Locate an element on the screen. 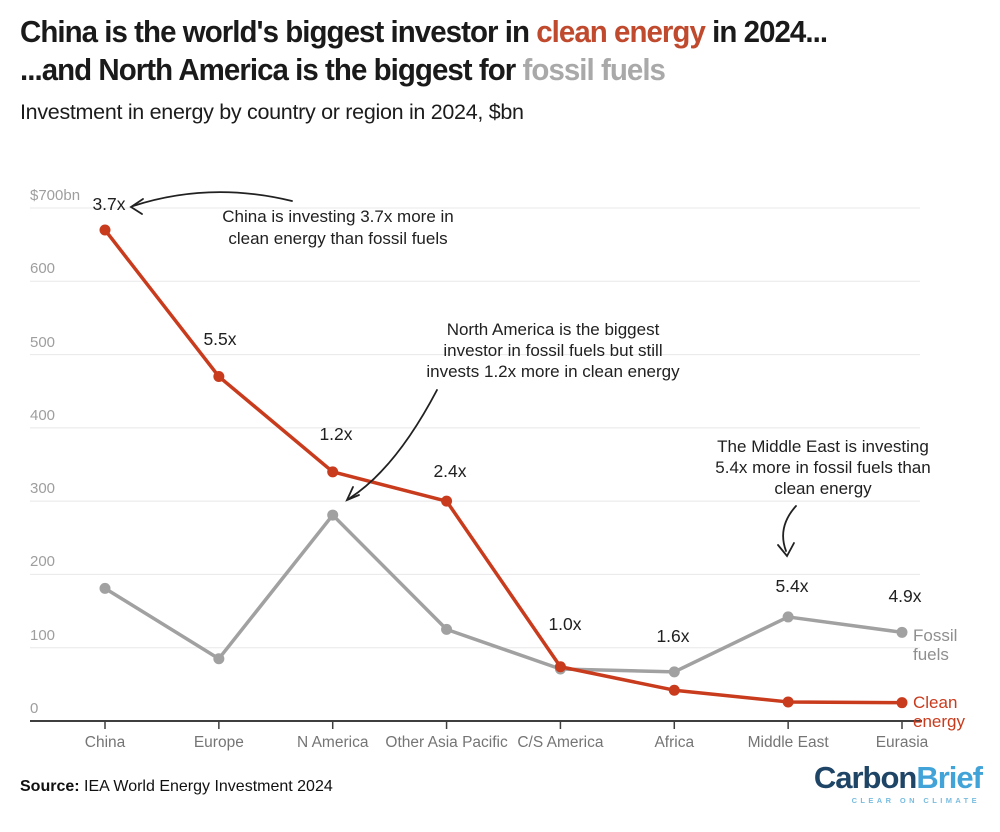 Image resolution: width=1000 pixels, height=832 pixels. ratio-label-2: 1.2x is located at coordinates (336, 434).